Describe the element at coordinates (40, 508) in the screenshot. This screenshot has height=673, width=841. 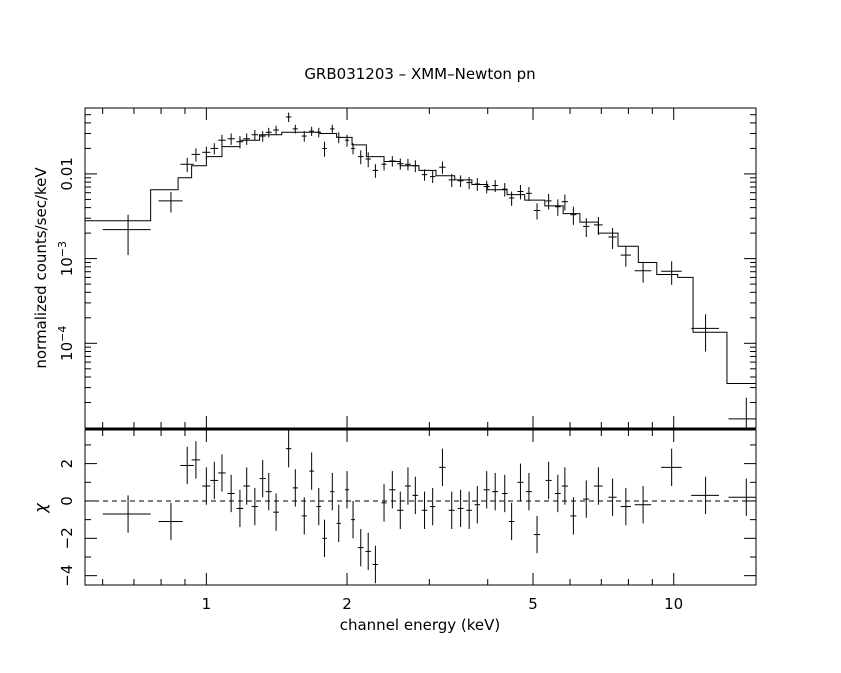
I see `y-axis-label-chi: χ` at that location.